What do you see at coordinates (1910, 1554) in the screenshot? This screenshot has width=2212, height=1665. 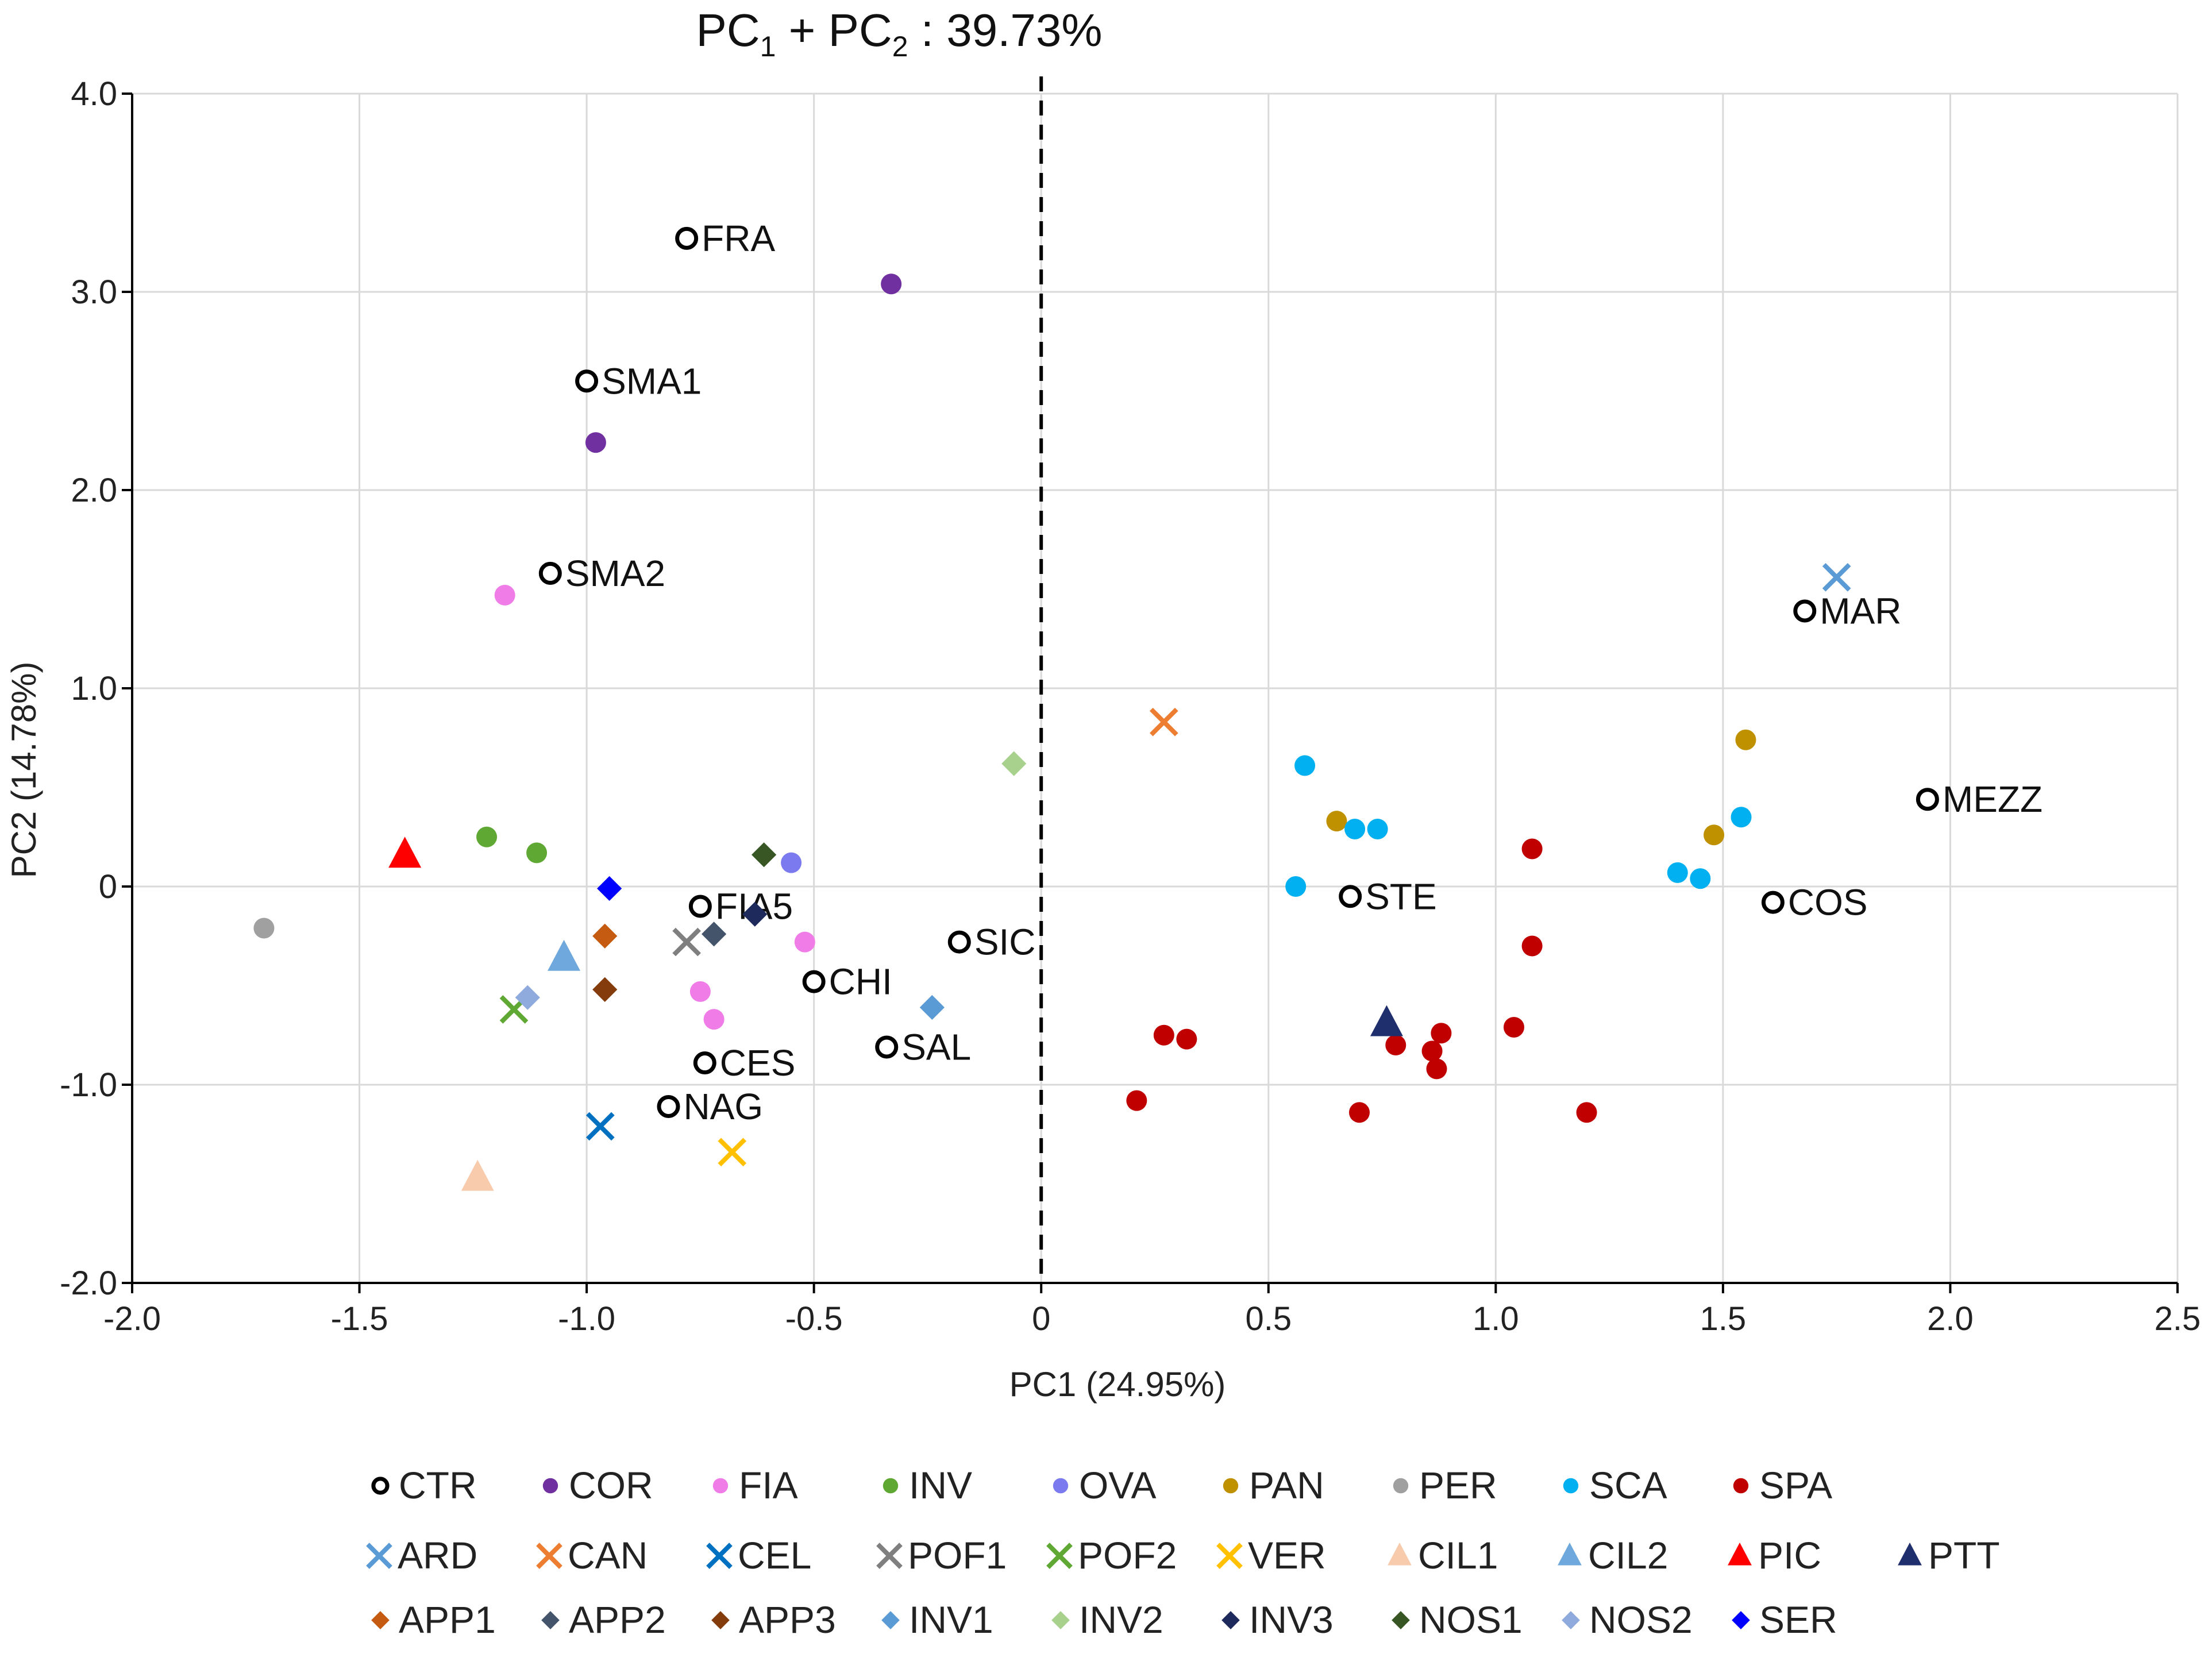 I see `legend-marker-ptt` at bounding box center [1910, 1554].